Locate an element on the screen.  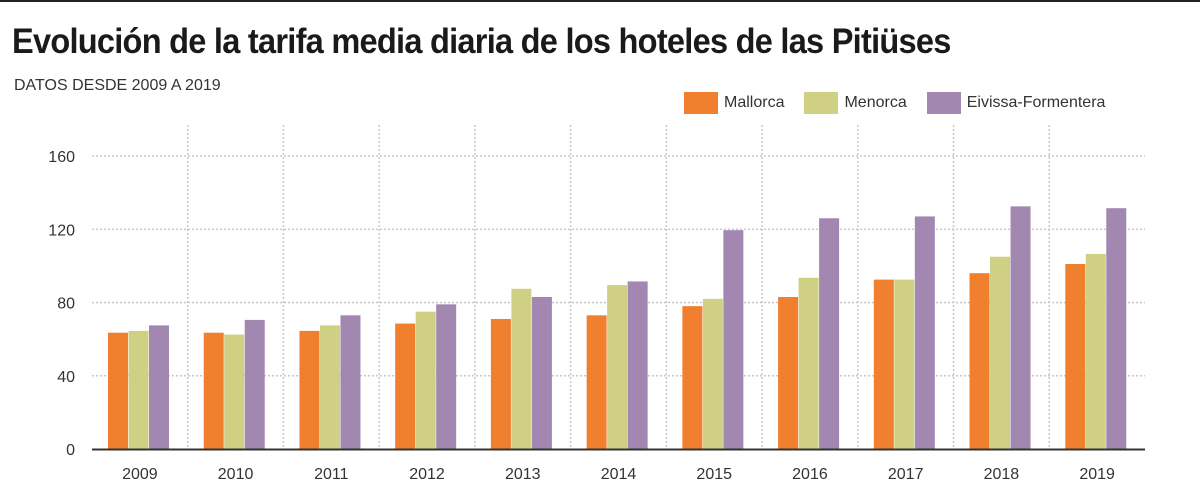
x-tick-label: 2012 is located at coordinates (427, 474).